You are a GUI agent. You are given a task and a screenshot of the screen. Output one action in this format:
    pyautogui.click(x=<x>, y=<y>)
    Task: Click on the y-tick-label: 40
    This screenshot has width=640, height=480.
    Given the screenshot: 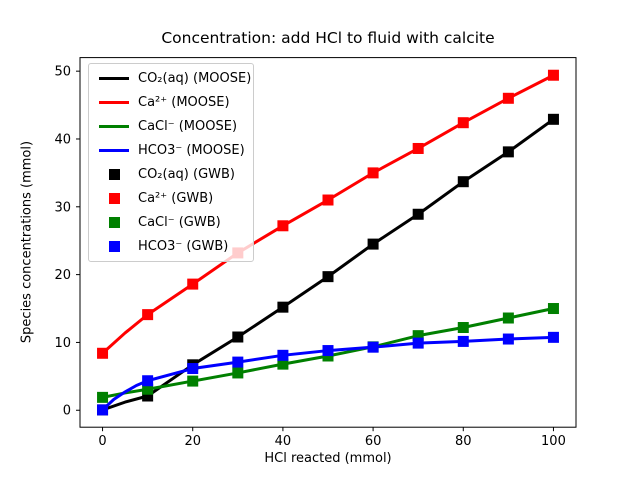 What is the action you would take?
    pyautogui.click(x=62, y=139)
    